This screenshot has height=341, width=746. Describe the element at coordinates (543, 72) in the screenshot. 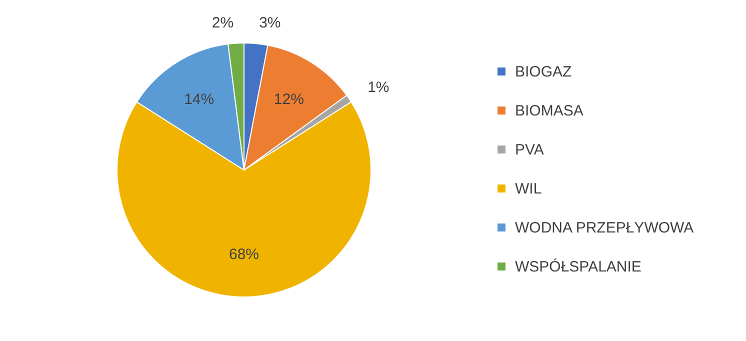

I see `legend-label: BIOGAZ` at that location.